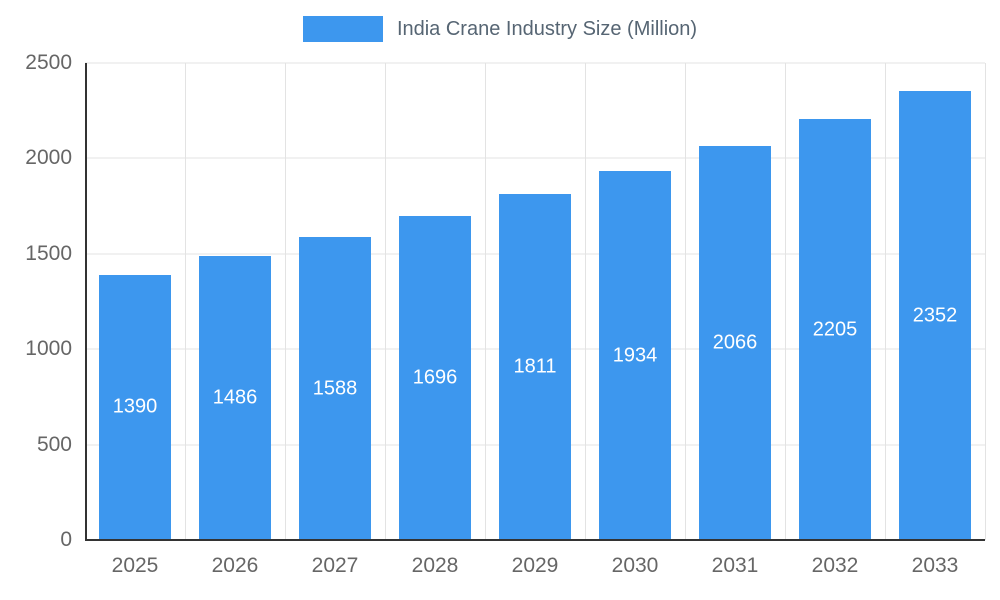 This screenshot has width=1000, height=600. I want to click on bar: 1486, so click(234, 398).